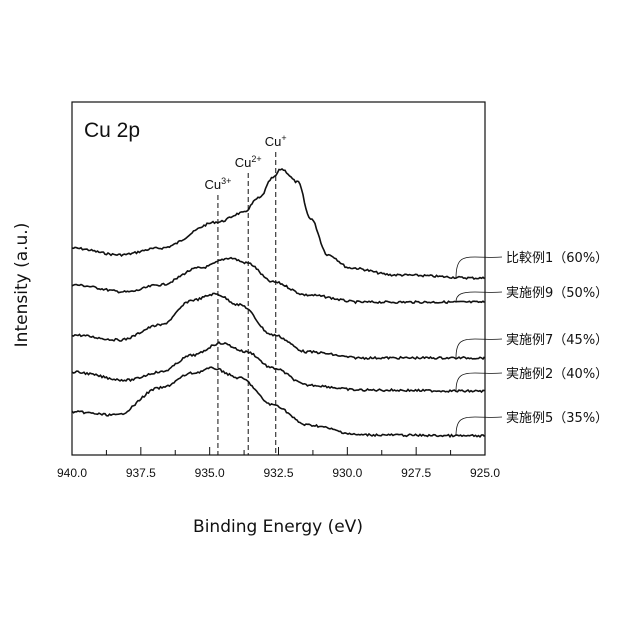  I want to click on y-axis-title: Intensity (a.u.), so click(22, 285).